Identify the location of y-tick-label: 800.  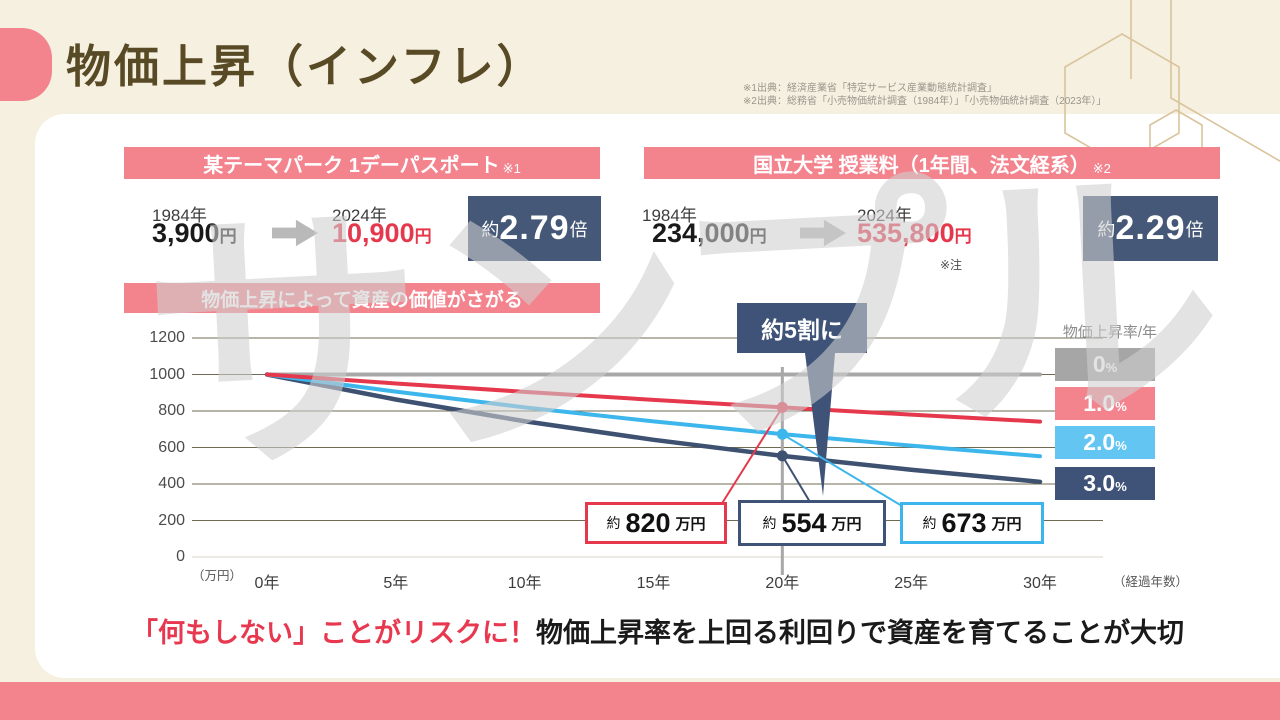
(171, 410).